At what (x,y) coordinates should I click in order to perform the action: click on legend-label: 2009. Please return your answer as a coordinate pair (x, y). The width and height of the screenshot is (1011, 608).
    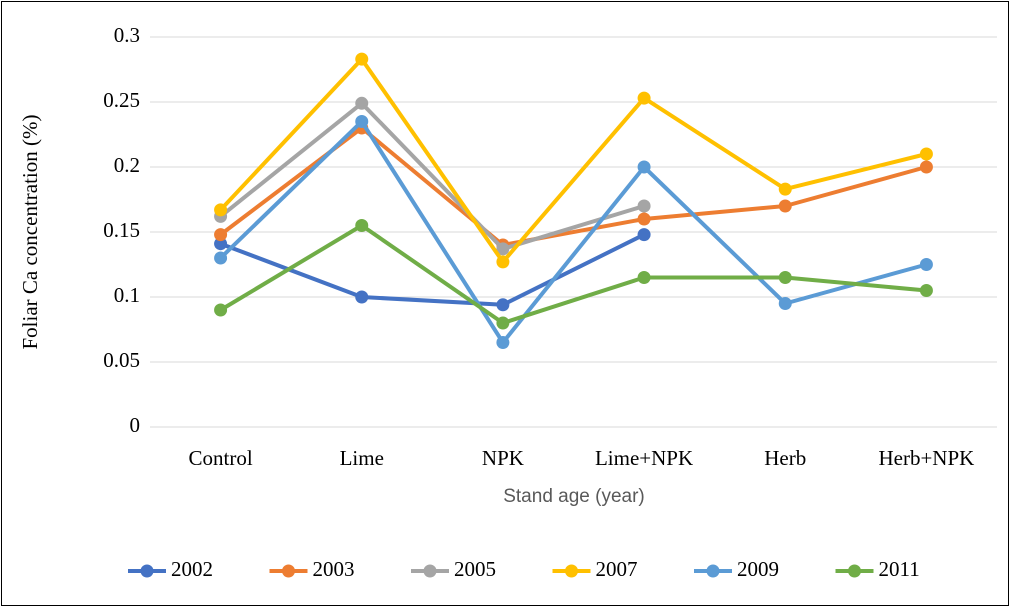
    Looking at the image, I should click on (758, 569).